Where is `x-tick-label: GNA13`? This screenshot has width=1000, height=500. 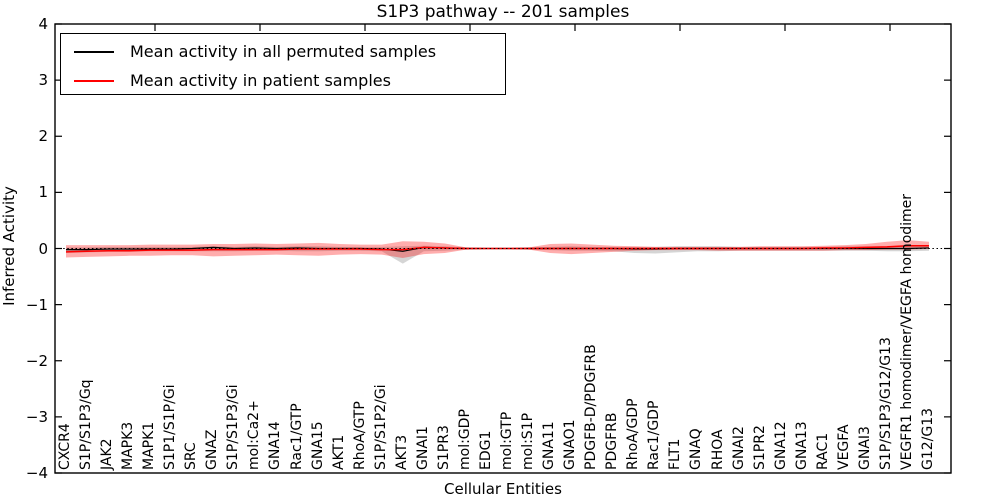
x-tick-label: GNA13 is located at coordinates (801, 445).